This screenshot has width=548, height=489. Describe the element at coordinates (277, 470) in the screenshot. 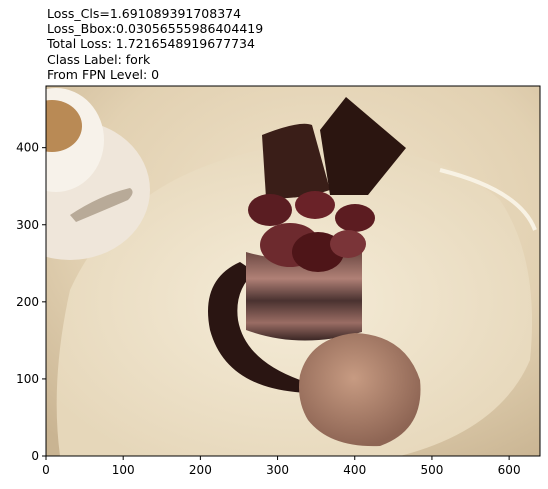

I see `x-tick-label: 300` at that location.